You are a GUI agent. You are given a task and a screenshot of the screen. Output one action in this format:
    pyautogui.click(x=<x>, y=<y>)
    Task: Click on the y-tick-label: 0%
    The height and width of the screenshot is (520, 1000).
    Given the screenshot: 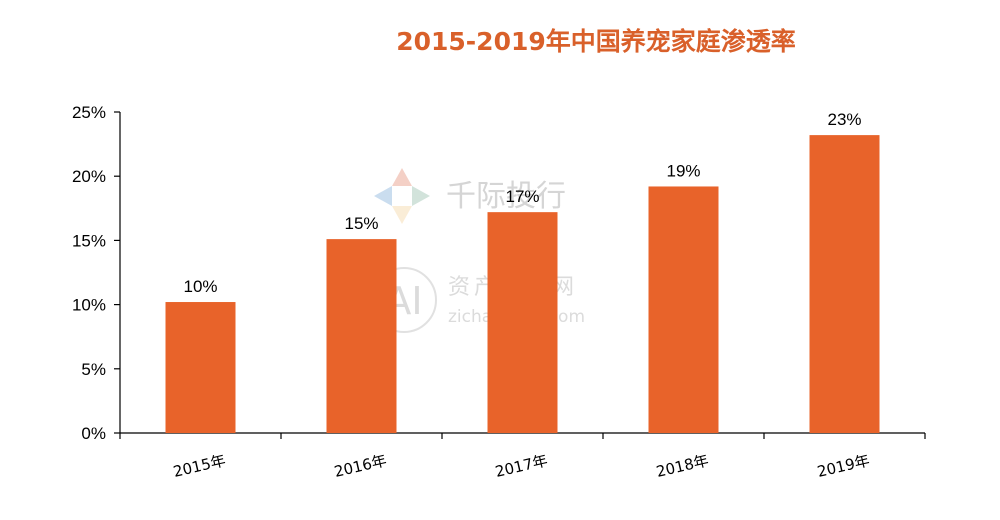 What is the action you would take?
    pyautogui.click(x=93, y=433)
    